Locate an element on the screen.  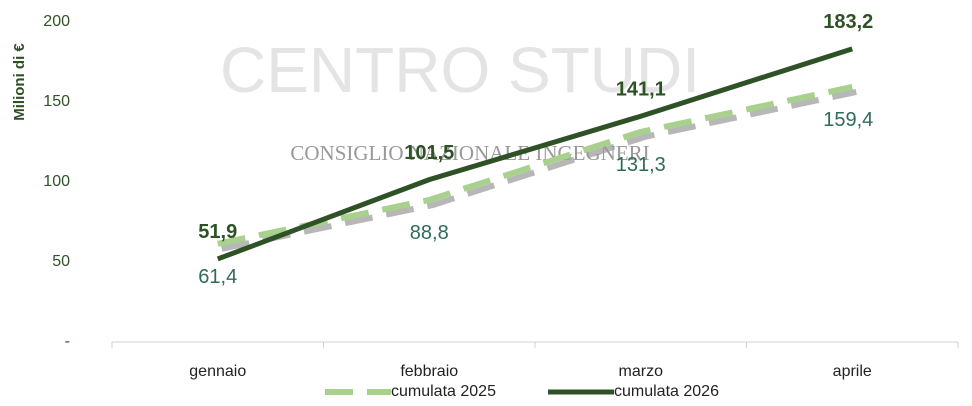
data-label: 88,8 is located at coordinates (429, 233).